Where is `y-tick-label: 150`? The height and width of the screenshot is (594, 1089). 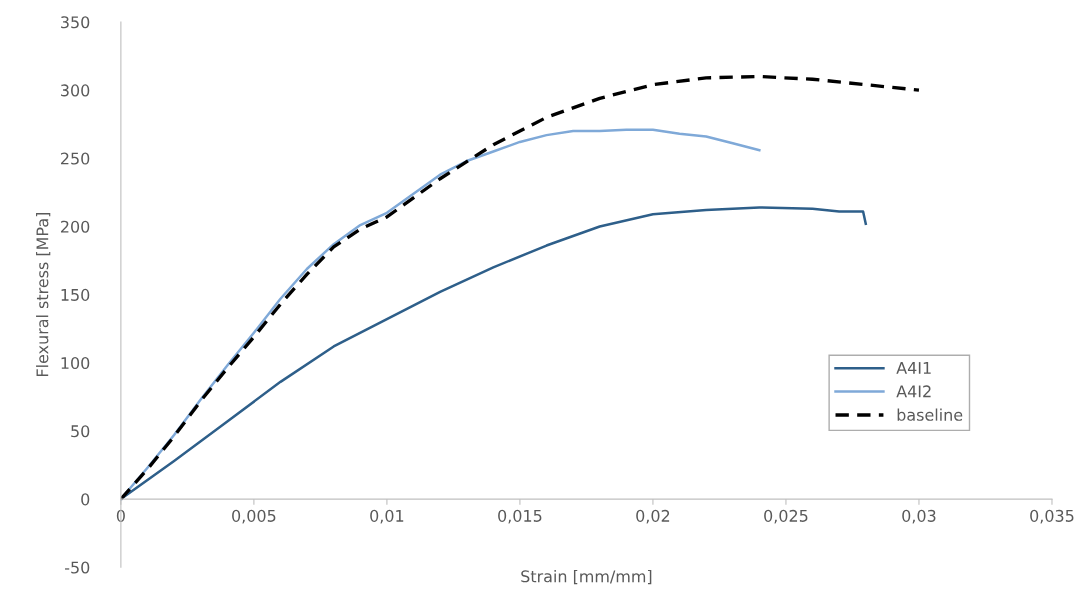
y-tick-label: 150 is located at coordinates (75, 294).